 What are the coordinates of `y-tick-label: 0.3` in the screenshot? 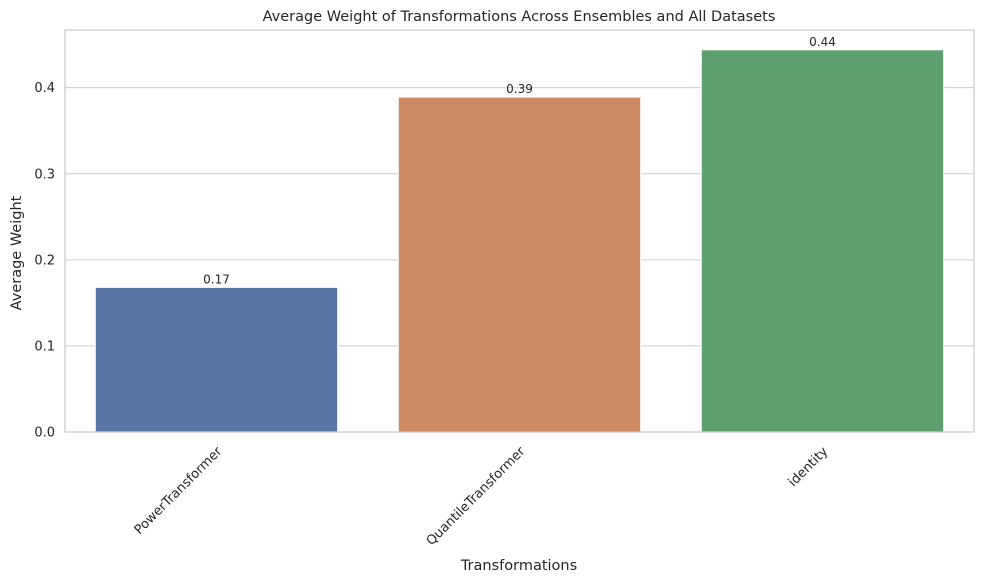 It's located at (44, 174).